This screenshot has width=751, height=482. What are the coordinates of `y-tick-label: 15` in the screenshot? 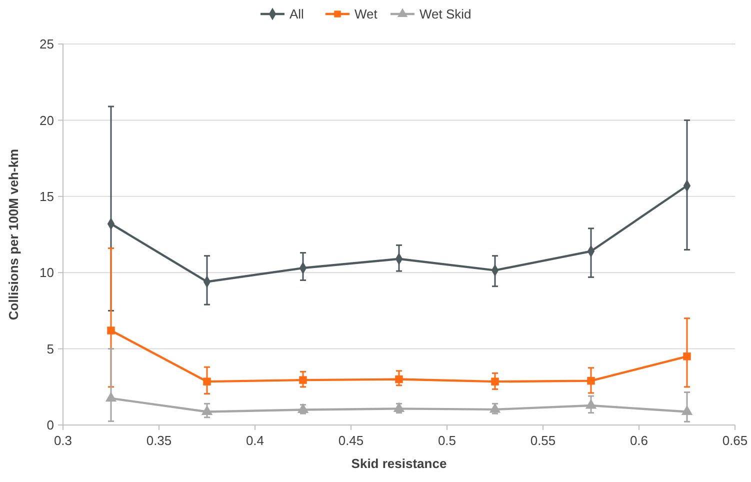 It's located at (47, 196).